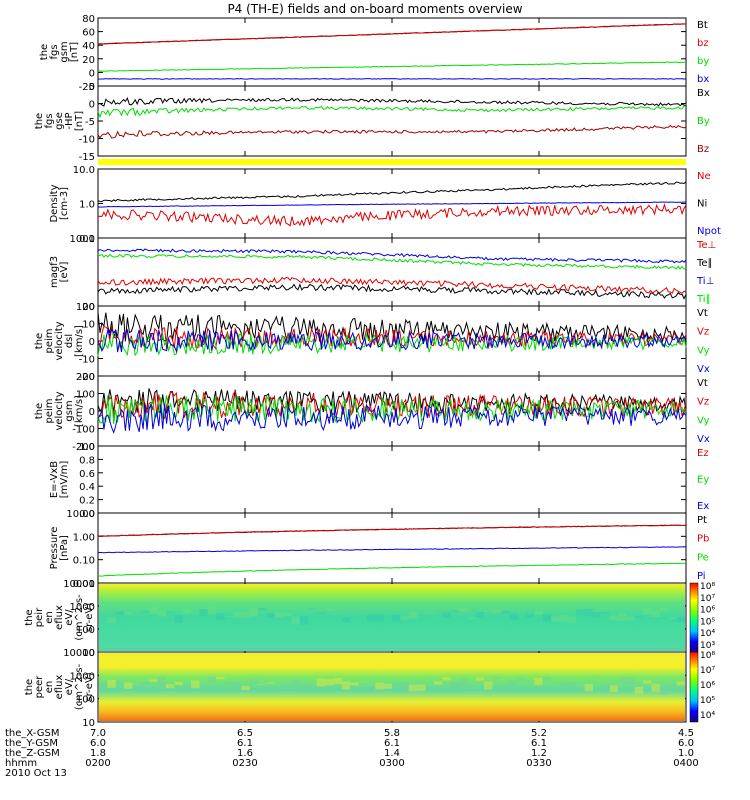 The height and width of the screenshot is (800, 750). What do you see at coordinates (82, 239) in the screenshot?
I see `temperature-ytick-label: 1000` at bounding box center [82, 239].